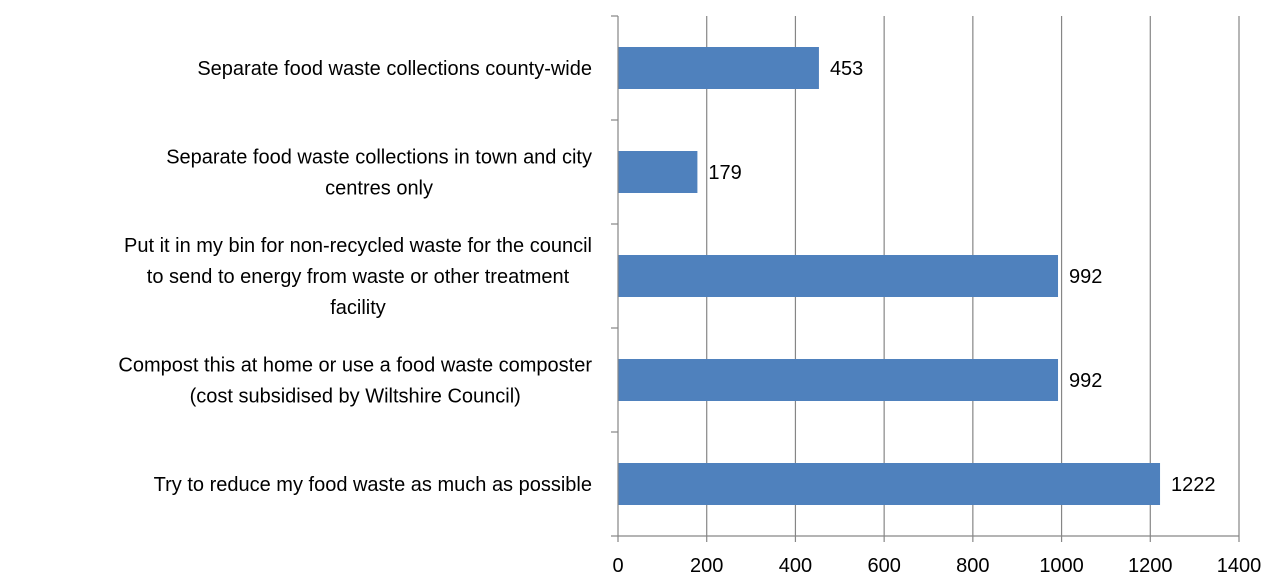 This screenshot has height=576, width=1268. Describe the element at coordinates (358, 308) in the screenshot. I see `category-label-line: facility` at that location.